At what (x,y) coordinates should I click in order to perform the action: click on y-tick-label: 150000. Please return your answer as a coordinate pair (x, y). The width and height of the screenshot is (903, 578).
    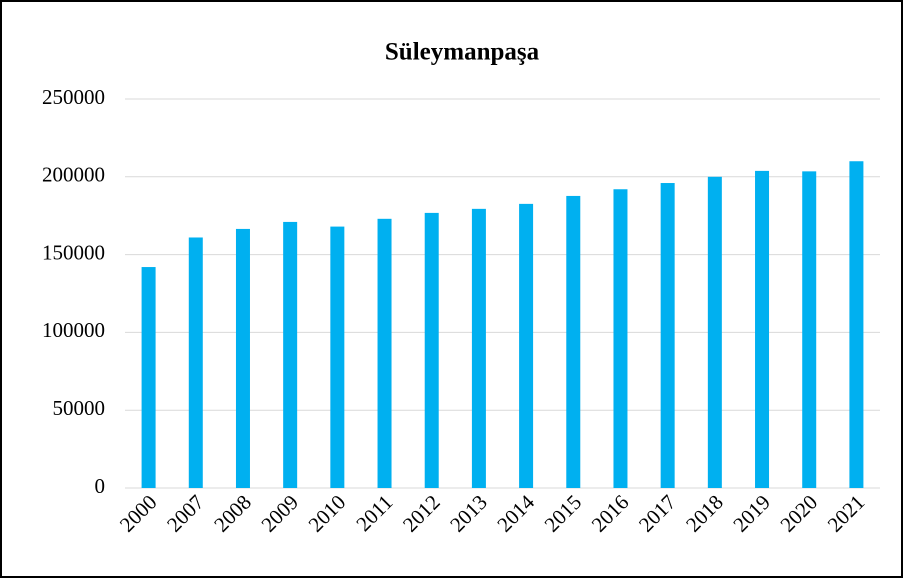
    Looking at the image, I should click on (73, 252).